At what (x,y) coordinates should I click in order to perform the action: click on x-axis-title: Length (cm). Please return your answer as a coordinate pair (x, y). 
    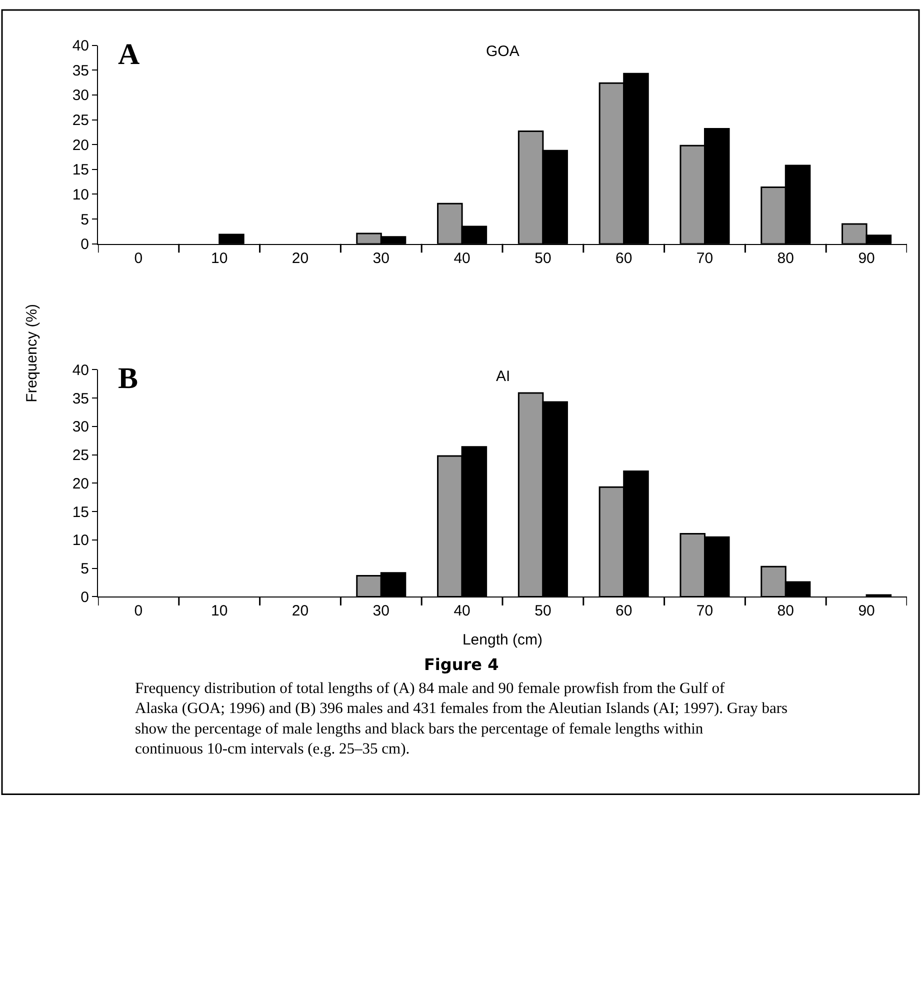
    Looking at the image, I should click on (502, 640).